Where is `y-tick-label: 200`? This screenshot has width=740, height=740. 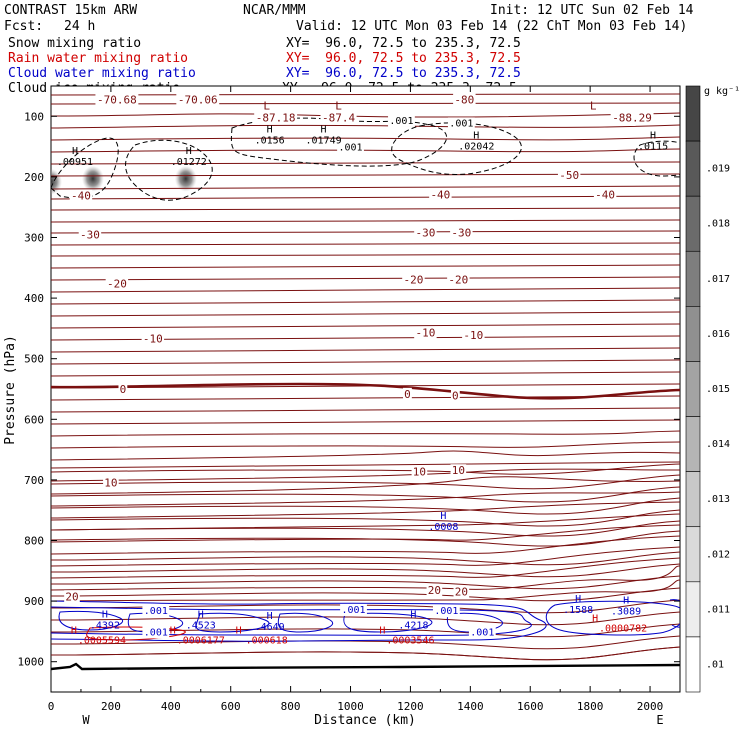 y-tick-label: 200 is located at coordinates (34, 177).